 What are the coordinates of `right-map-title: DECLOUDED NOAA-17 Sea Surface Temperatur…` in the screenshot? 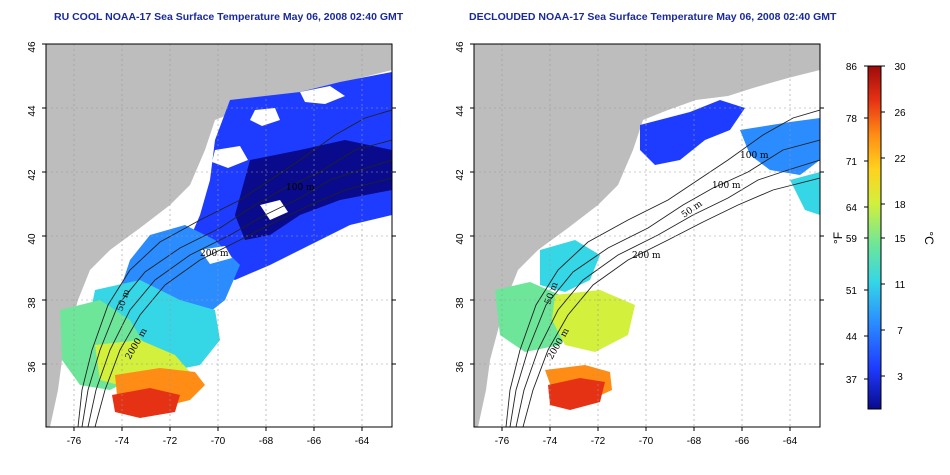 It's located at (653, 17).